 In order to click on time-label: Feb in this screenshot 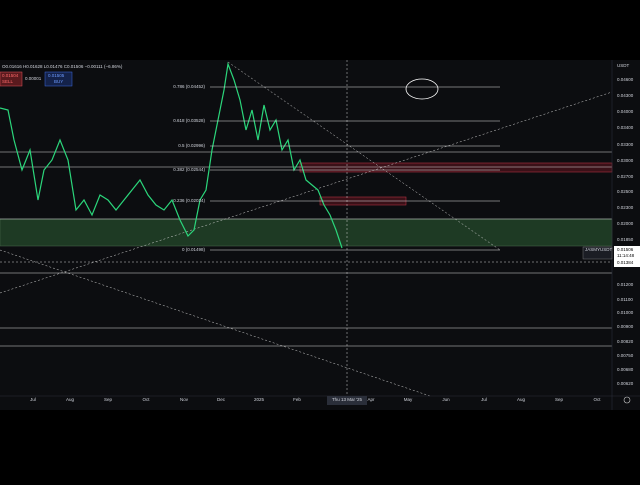, I will do `click(297, 399)`.